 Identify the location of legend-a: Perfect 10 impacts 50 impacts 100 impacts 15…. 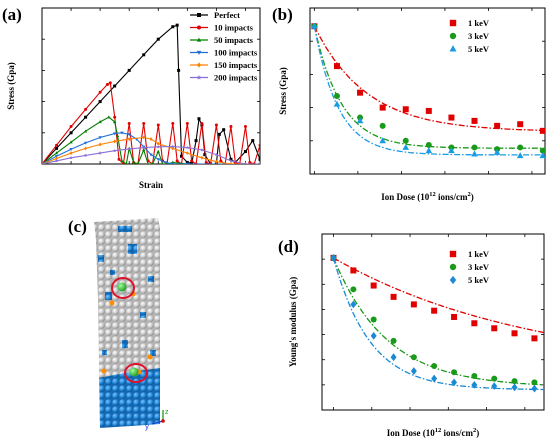
(224, 46).